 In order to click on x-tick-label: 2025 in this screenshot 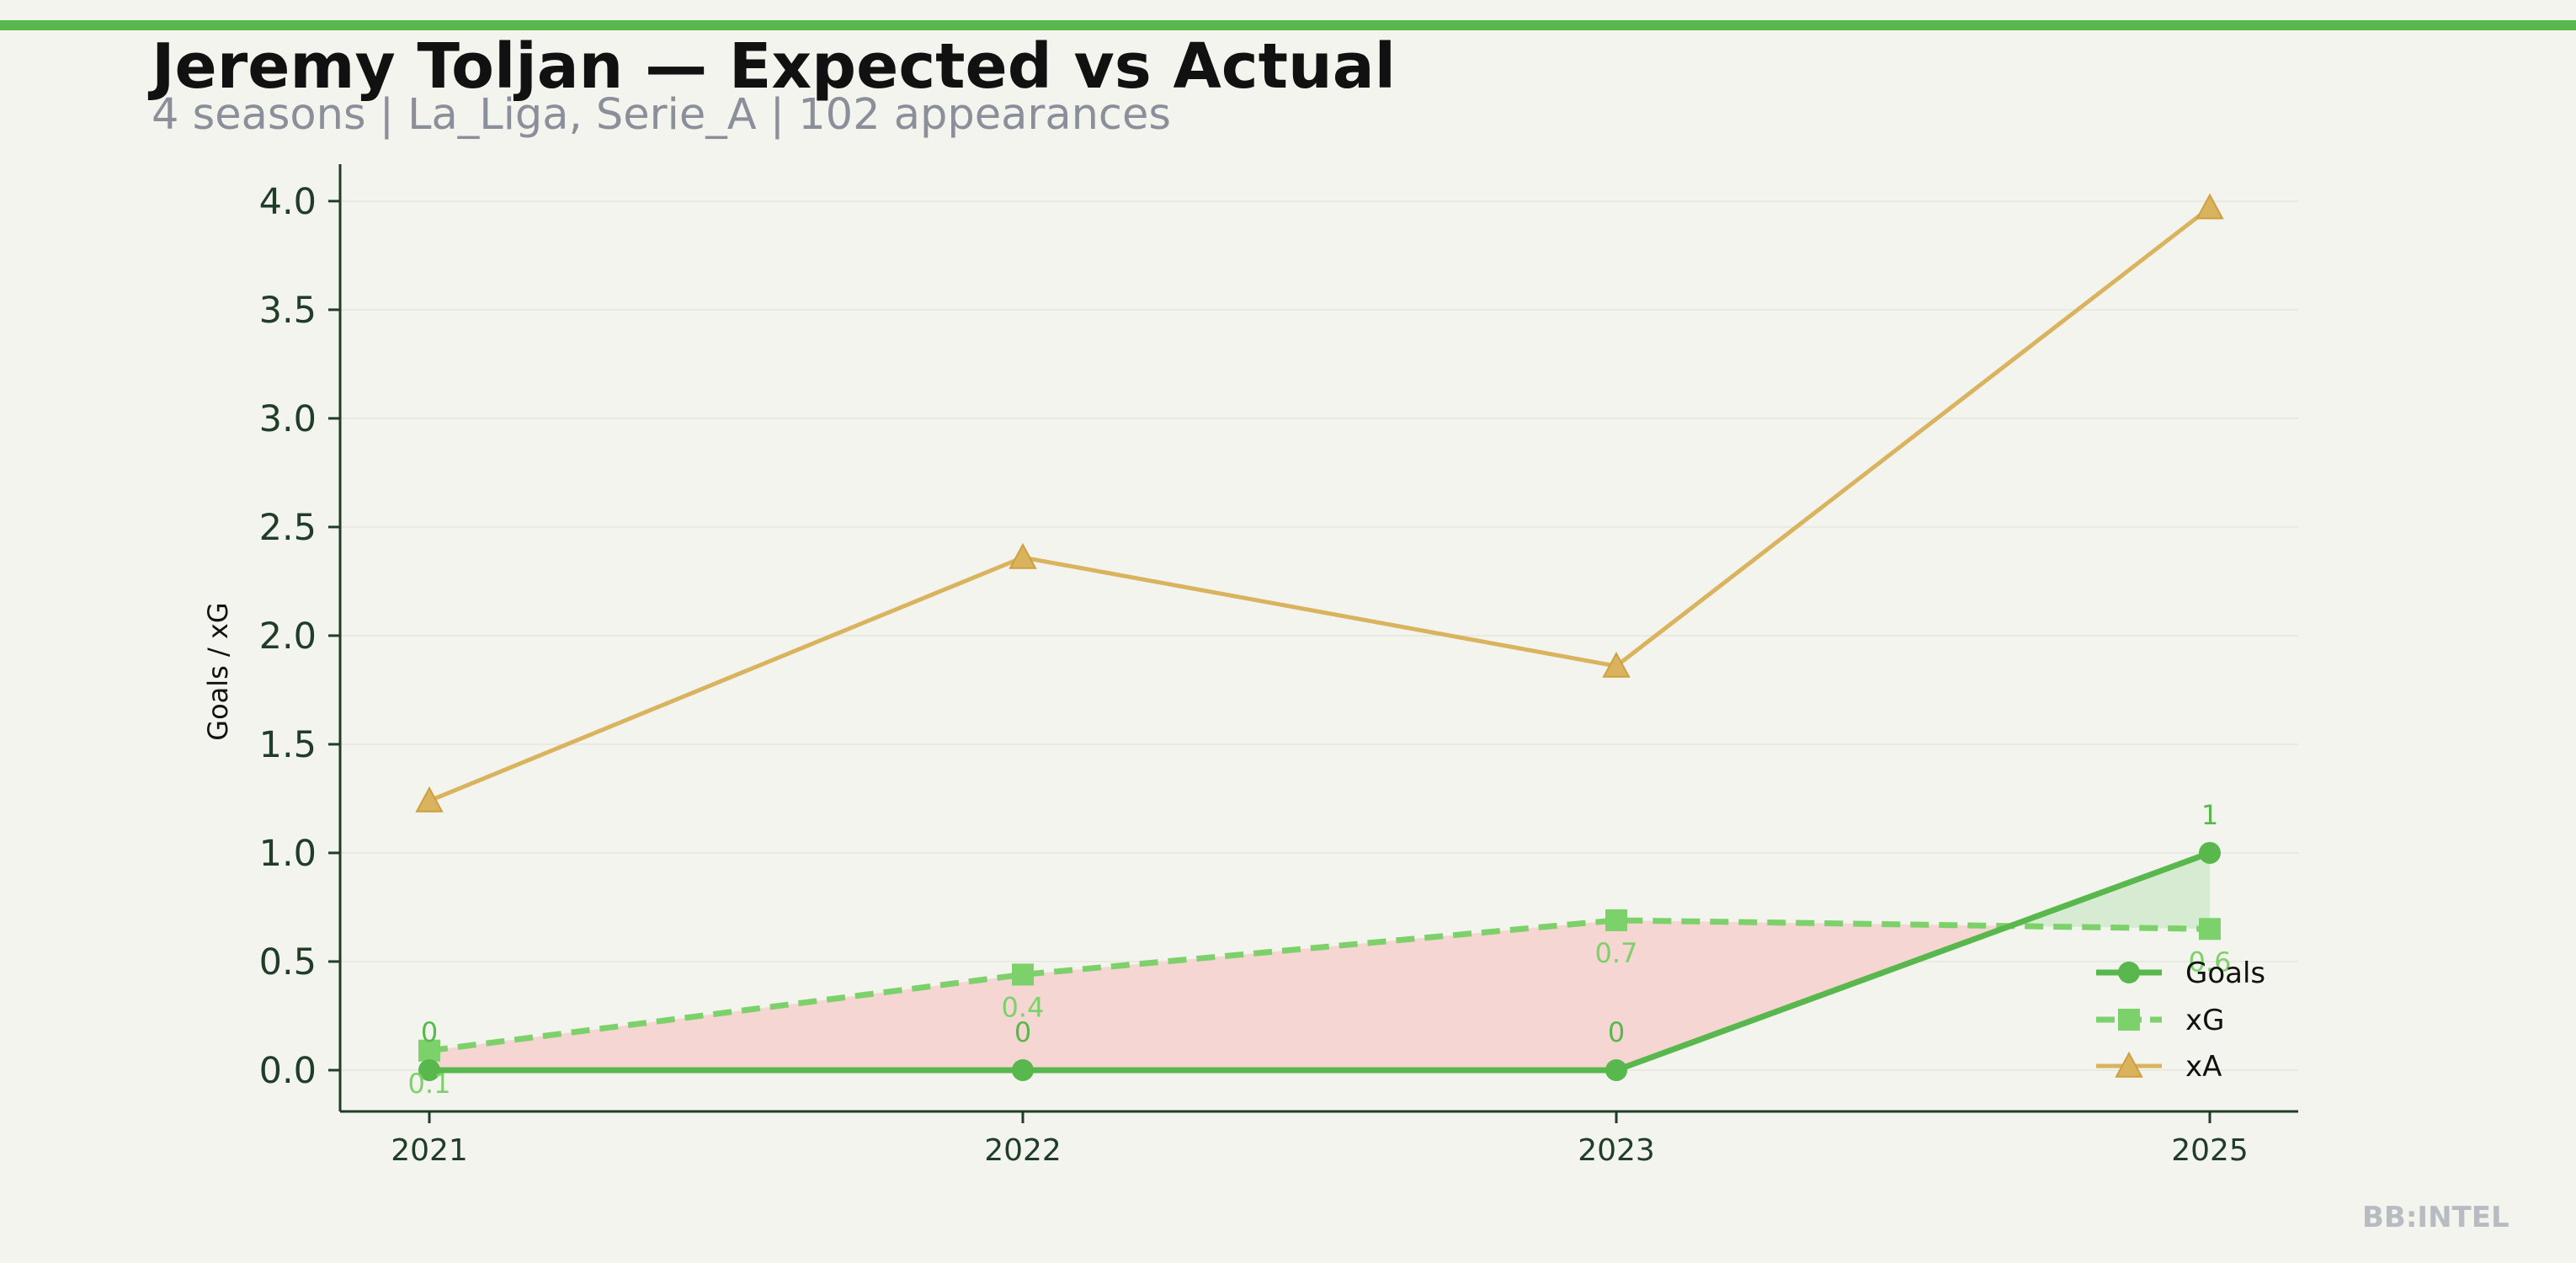, I will do `click(2210, 1150)`.